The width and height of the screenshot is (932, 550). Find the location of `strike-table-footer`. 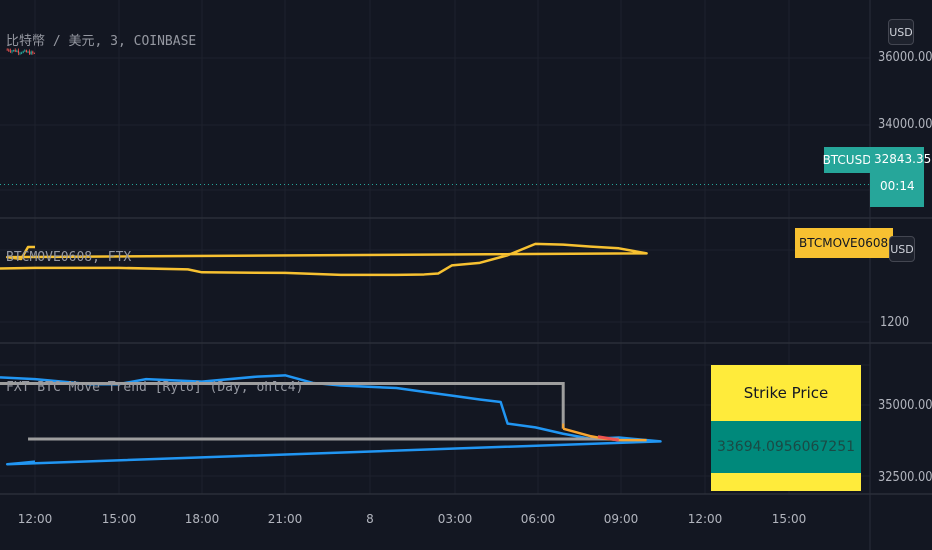

strike-table-footer is located at coordinates (786, 482).